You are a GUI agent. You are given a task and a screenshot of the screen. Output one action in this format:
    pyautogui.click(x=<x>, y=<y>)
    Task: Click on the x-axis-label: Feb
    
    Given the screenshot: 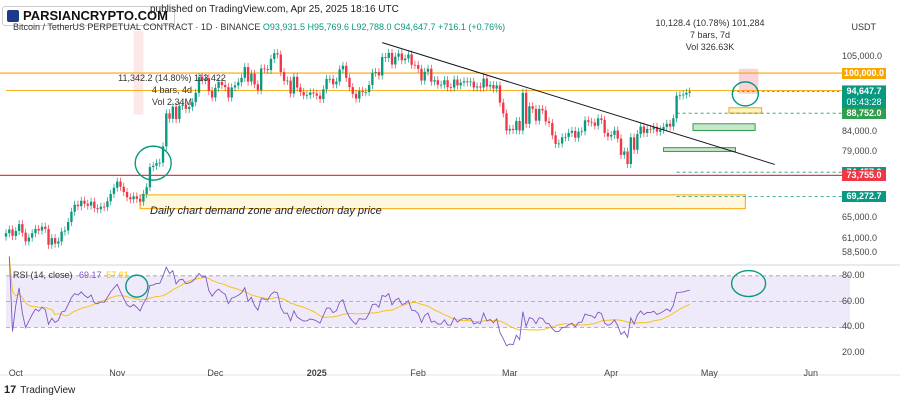 What is the action you would take?
    pyautogui.click(x=418, y=373)
    